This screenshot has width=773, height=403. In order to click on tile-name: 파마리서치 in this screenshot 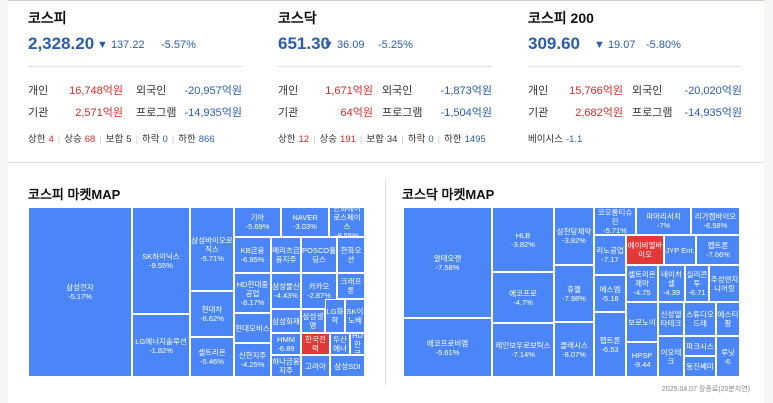, I will do `click(663, 216)`.